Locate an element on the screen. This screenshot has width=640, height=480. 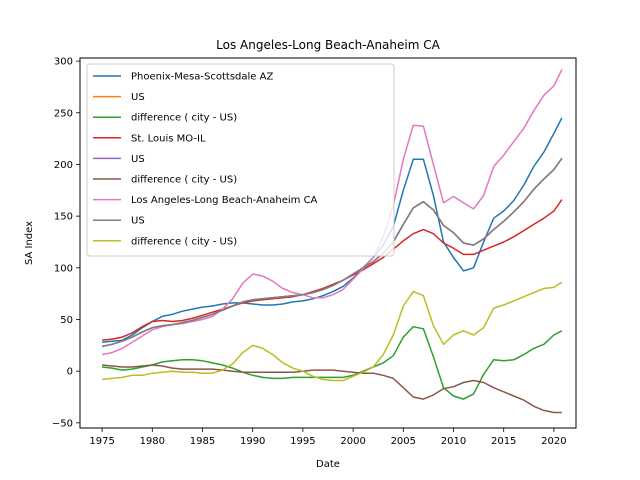
y-tick-label: 200 is located at coordinates (63, 165).